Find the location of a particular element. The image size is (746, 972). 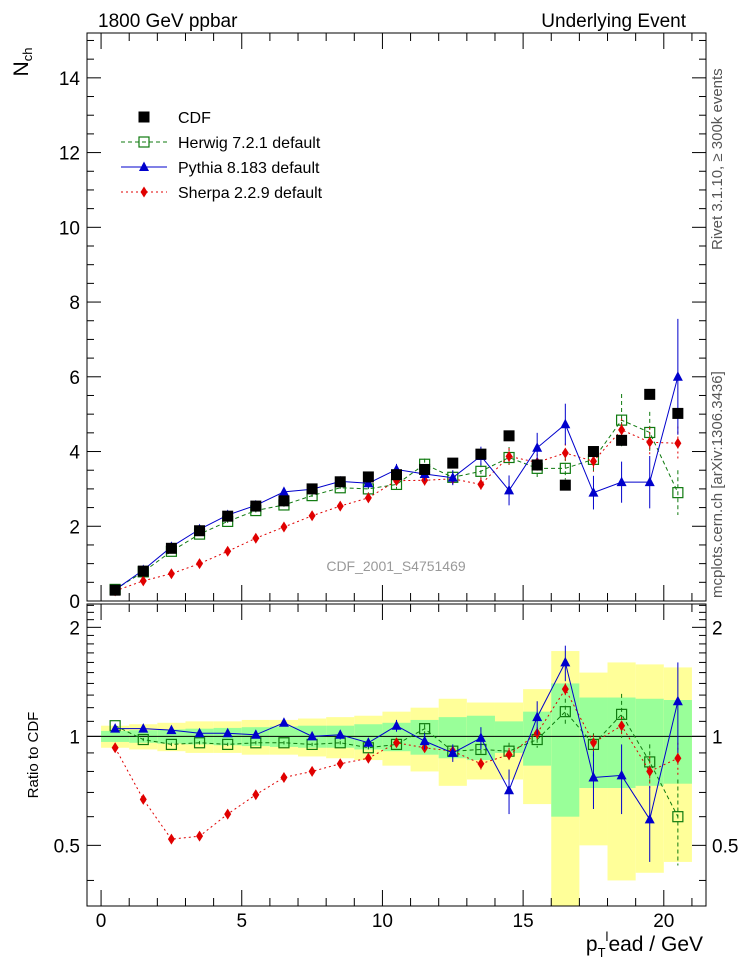

legend-label-cdf: CDF is located at coordinates (194, 118).